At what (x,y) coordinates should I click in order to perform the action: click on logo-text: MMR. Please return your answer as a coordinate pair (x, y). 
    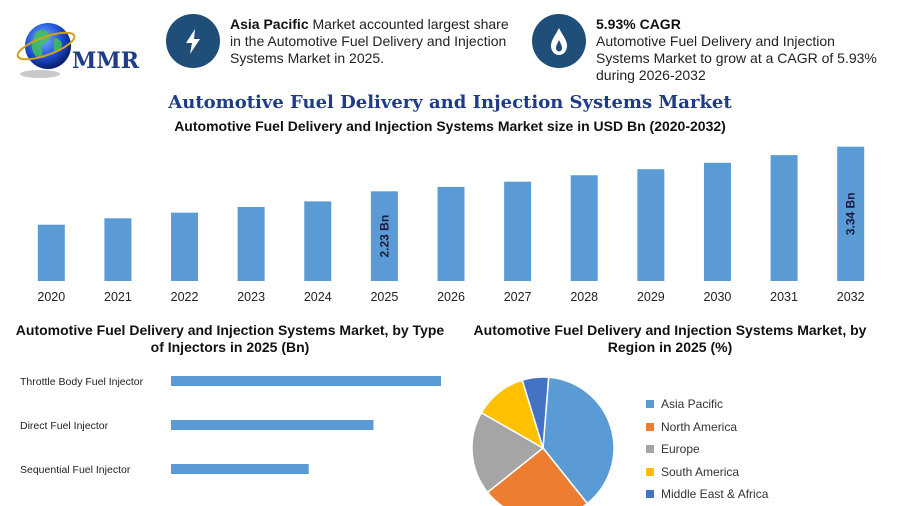
    Looking at the image, I should click on (106, 61).